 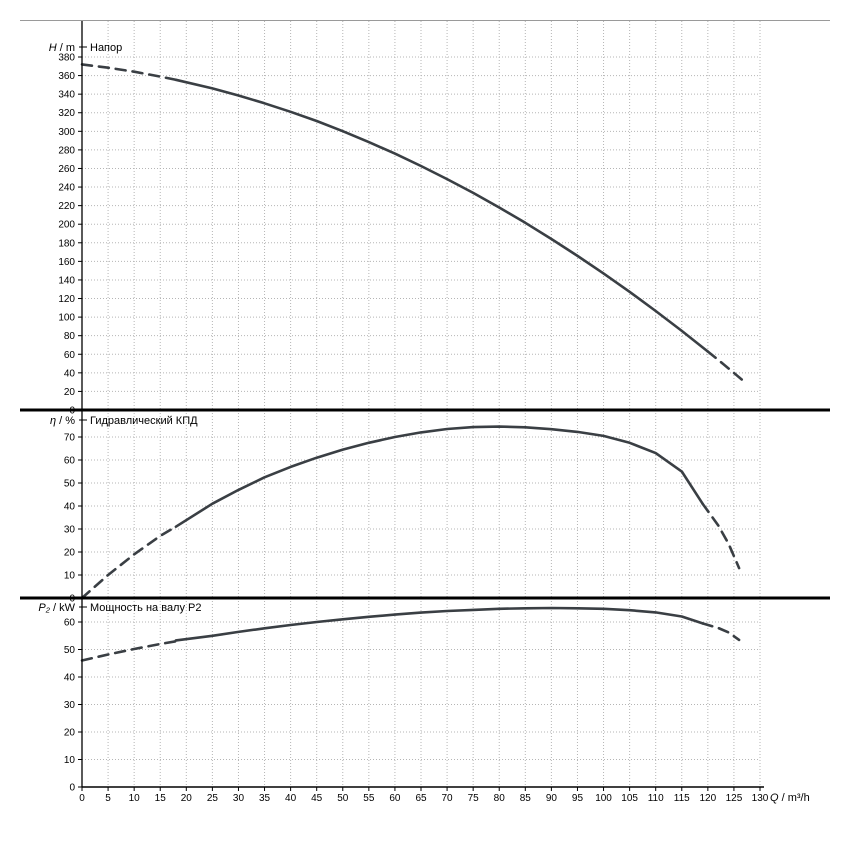 I want to click on x-tick-label: 20, so click(x=187, y=798).